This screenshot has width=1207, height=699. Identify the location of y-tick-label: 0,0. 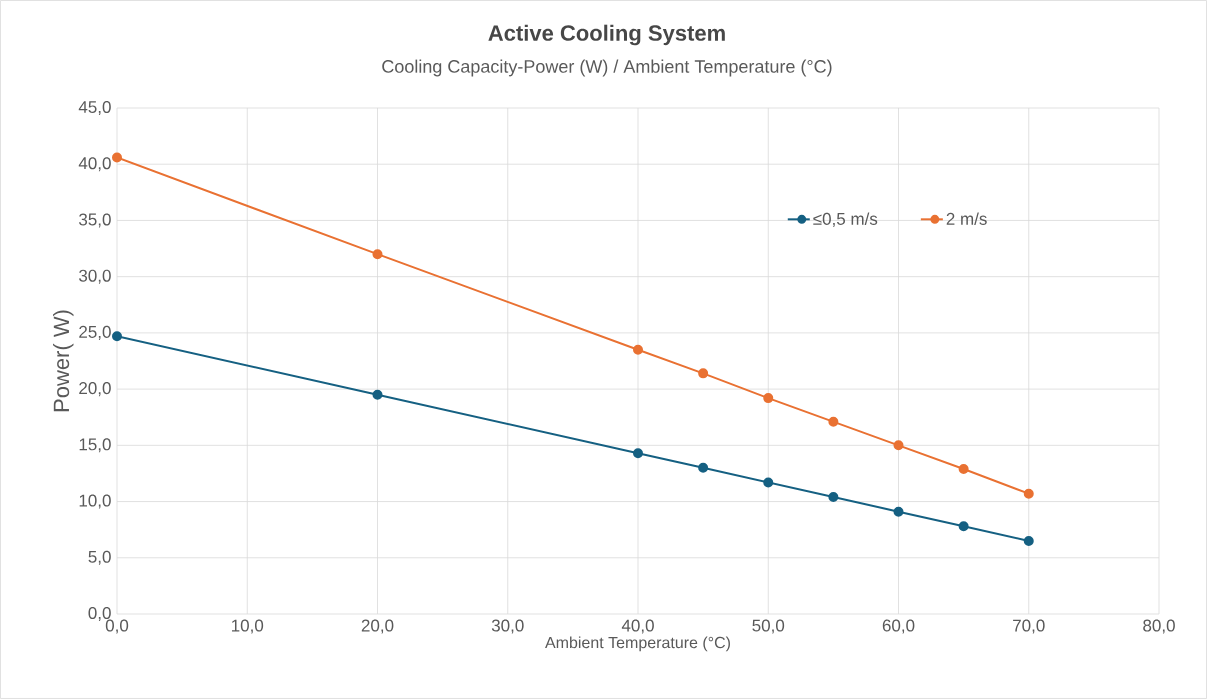
(99, 614).